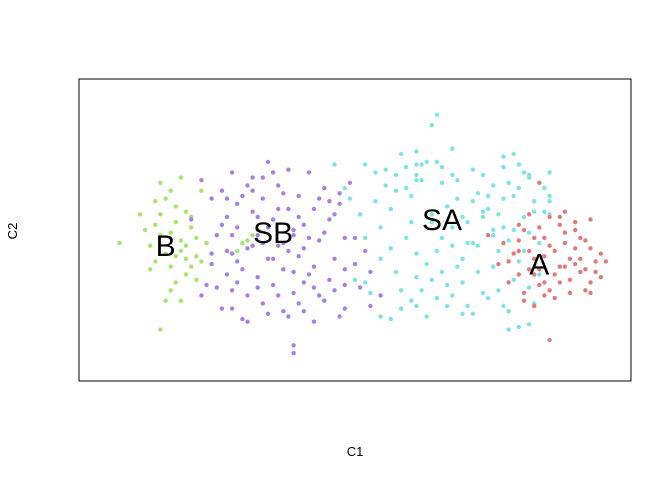 This screenshot has height=480, width=672. Describe the element at coordinates (355, 451) in the screenshot. I see `x-axis-label: C1` at that location.